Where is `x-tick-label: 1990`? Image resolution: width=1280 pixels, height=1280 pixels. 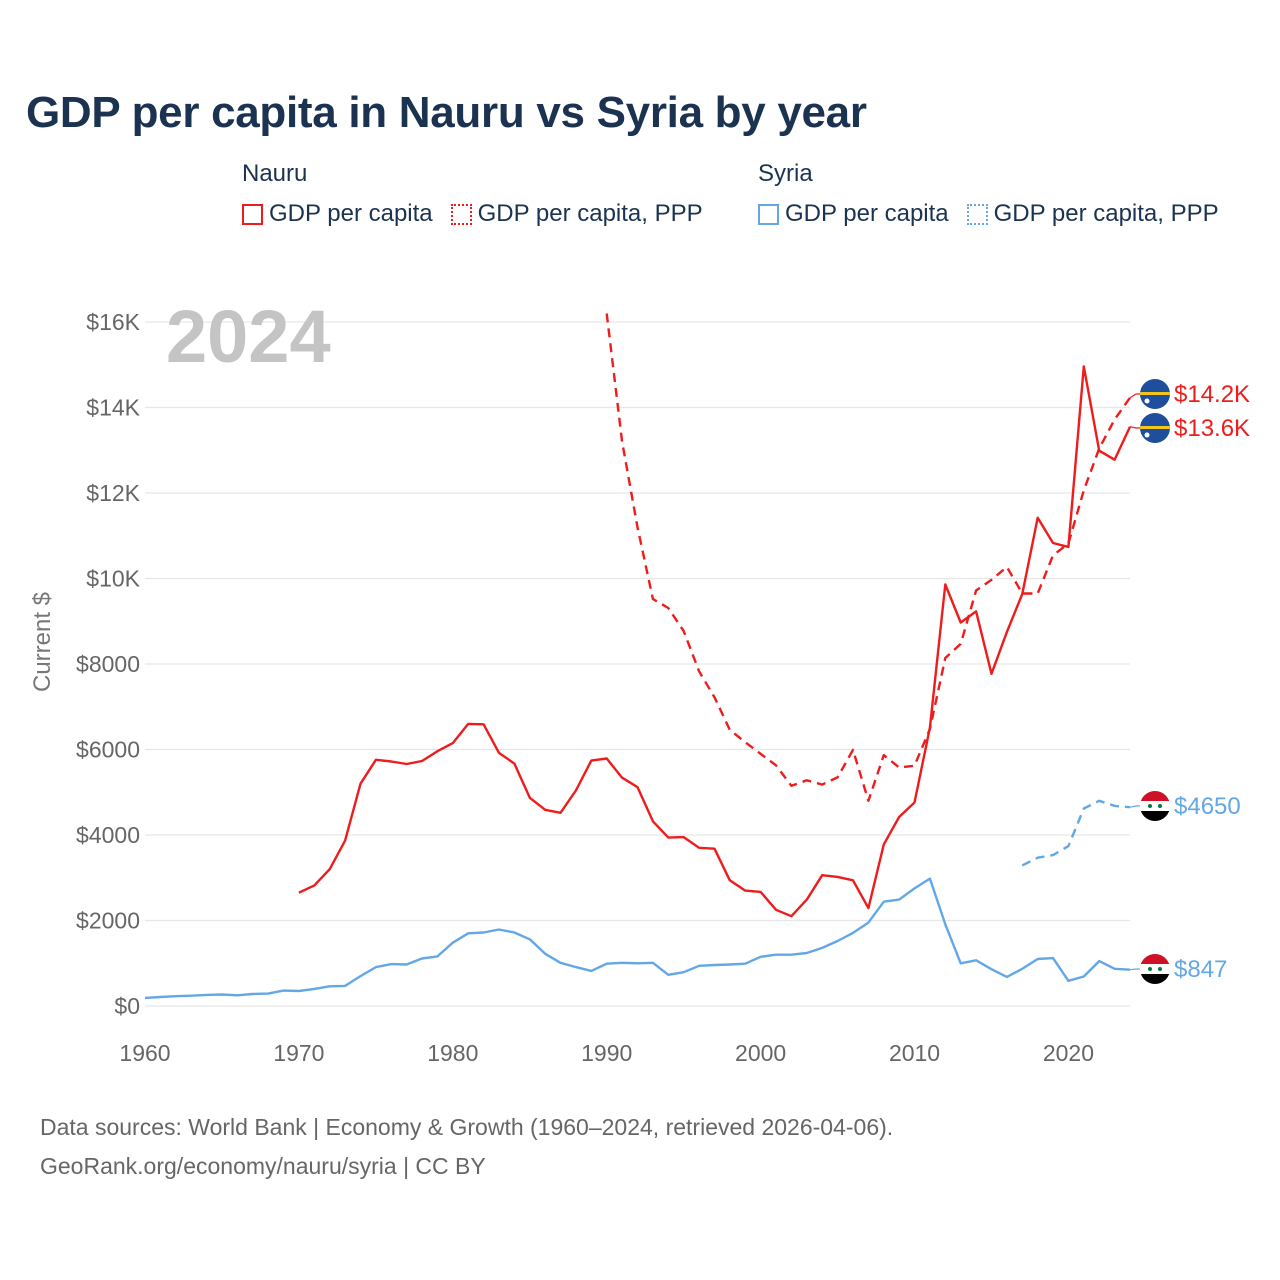 x-tick-label: 1990 is located at coordinates (606, 1053).